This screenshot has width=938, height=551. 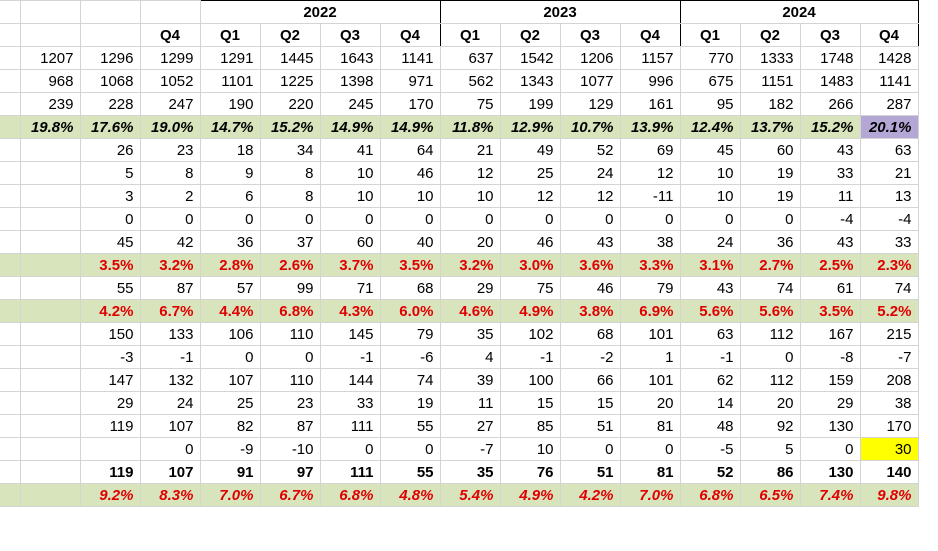 I want to click on cell: 19.8%, so click(x=50, y=127).